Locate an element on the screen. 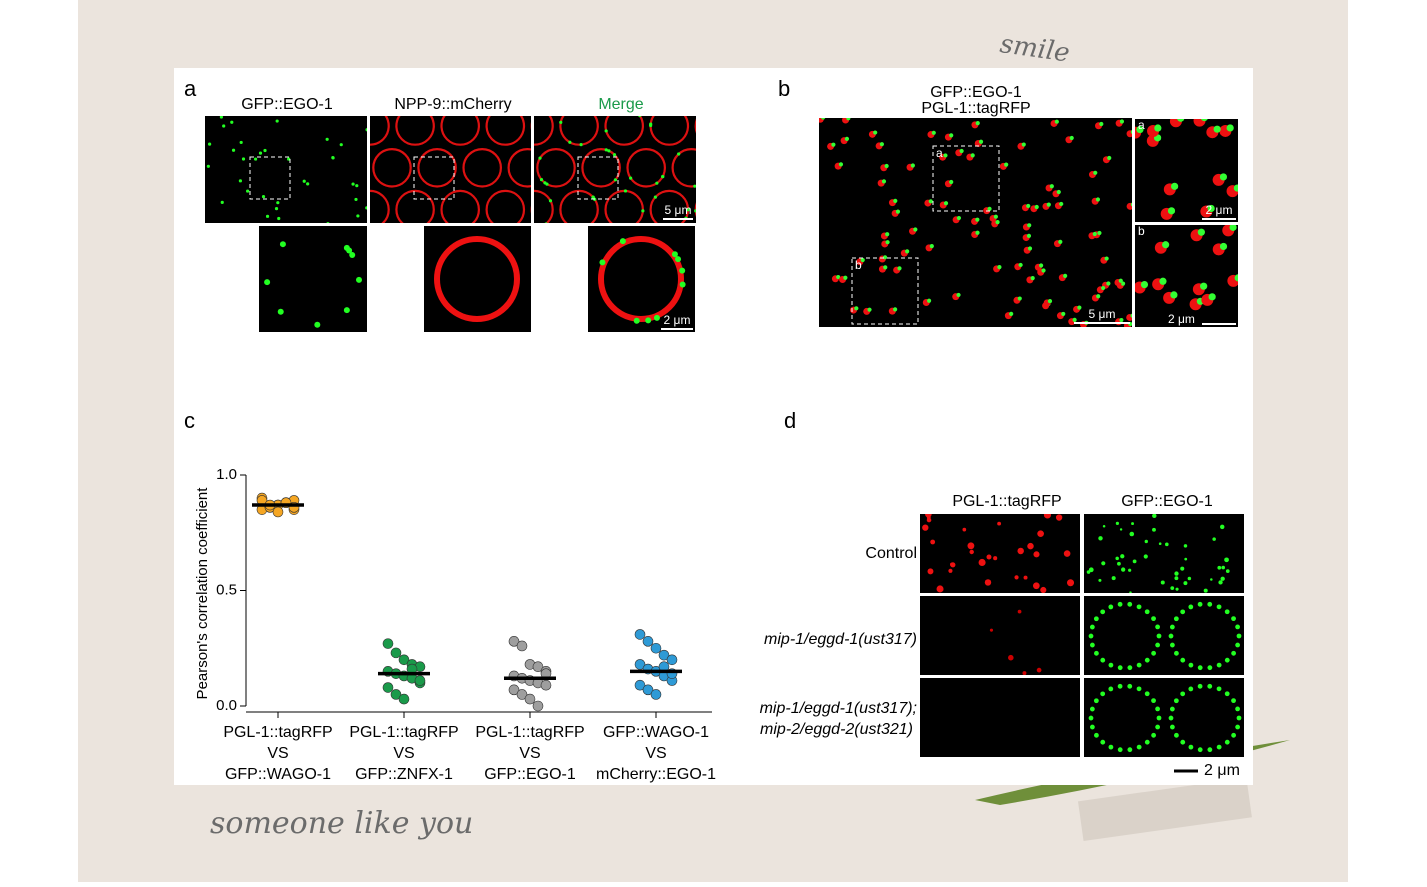  y-tick-label: 0.0 is located at coordinates (226, 705).